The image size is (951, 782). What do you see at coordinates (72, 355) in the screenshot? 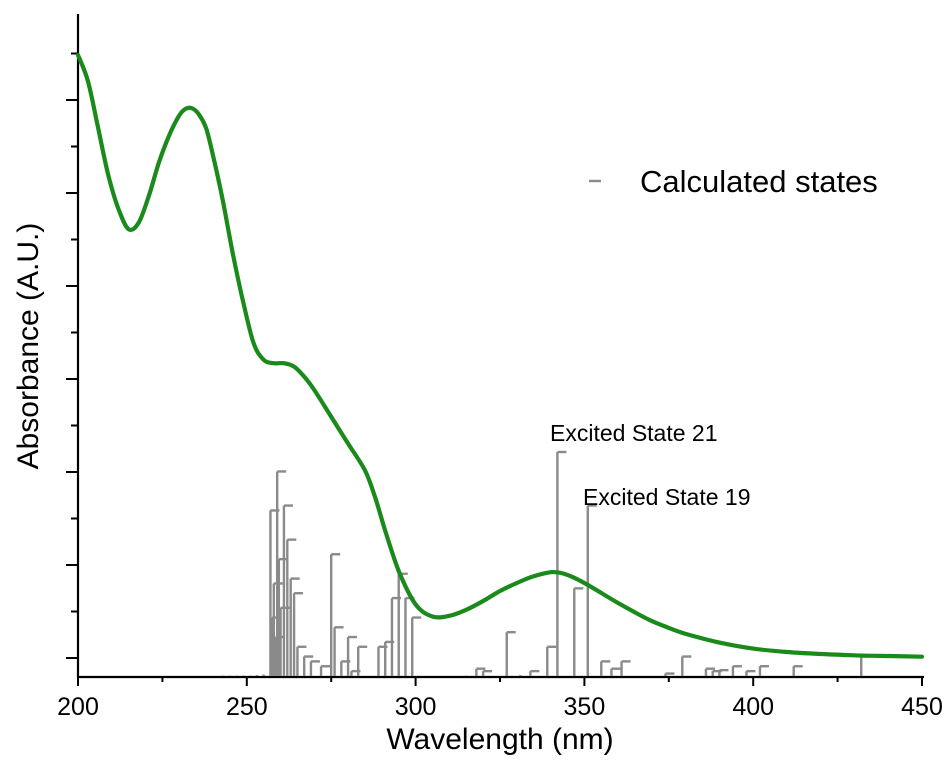
I see `y-ticks` at bounding box center [72, 355].